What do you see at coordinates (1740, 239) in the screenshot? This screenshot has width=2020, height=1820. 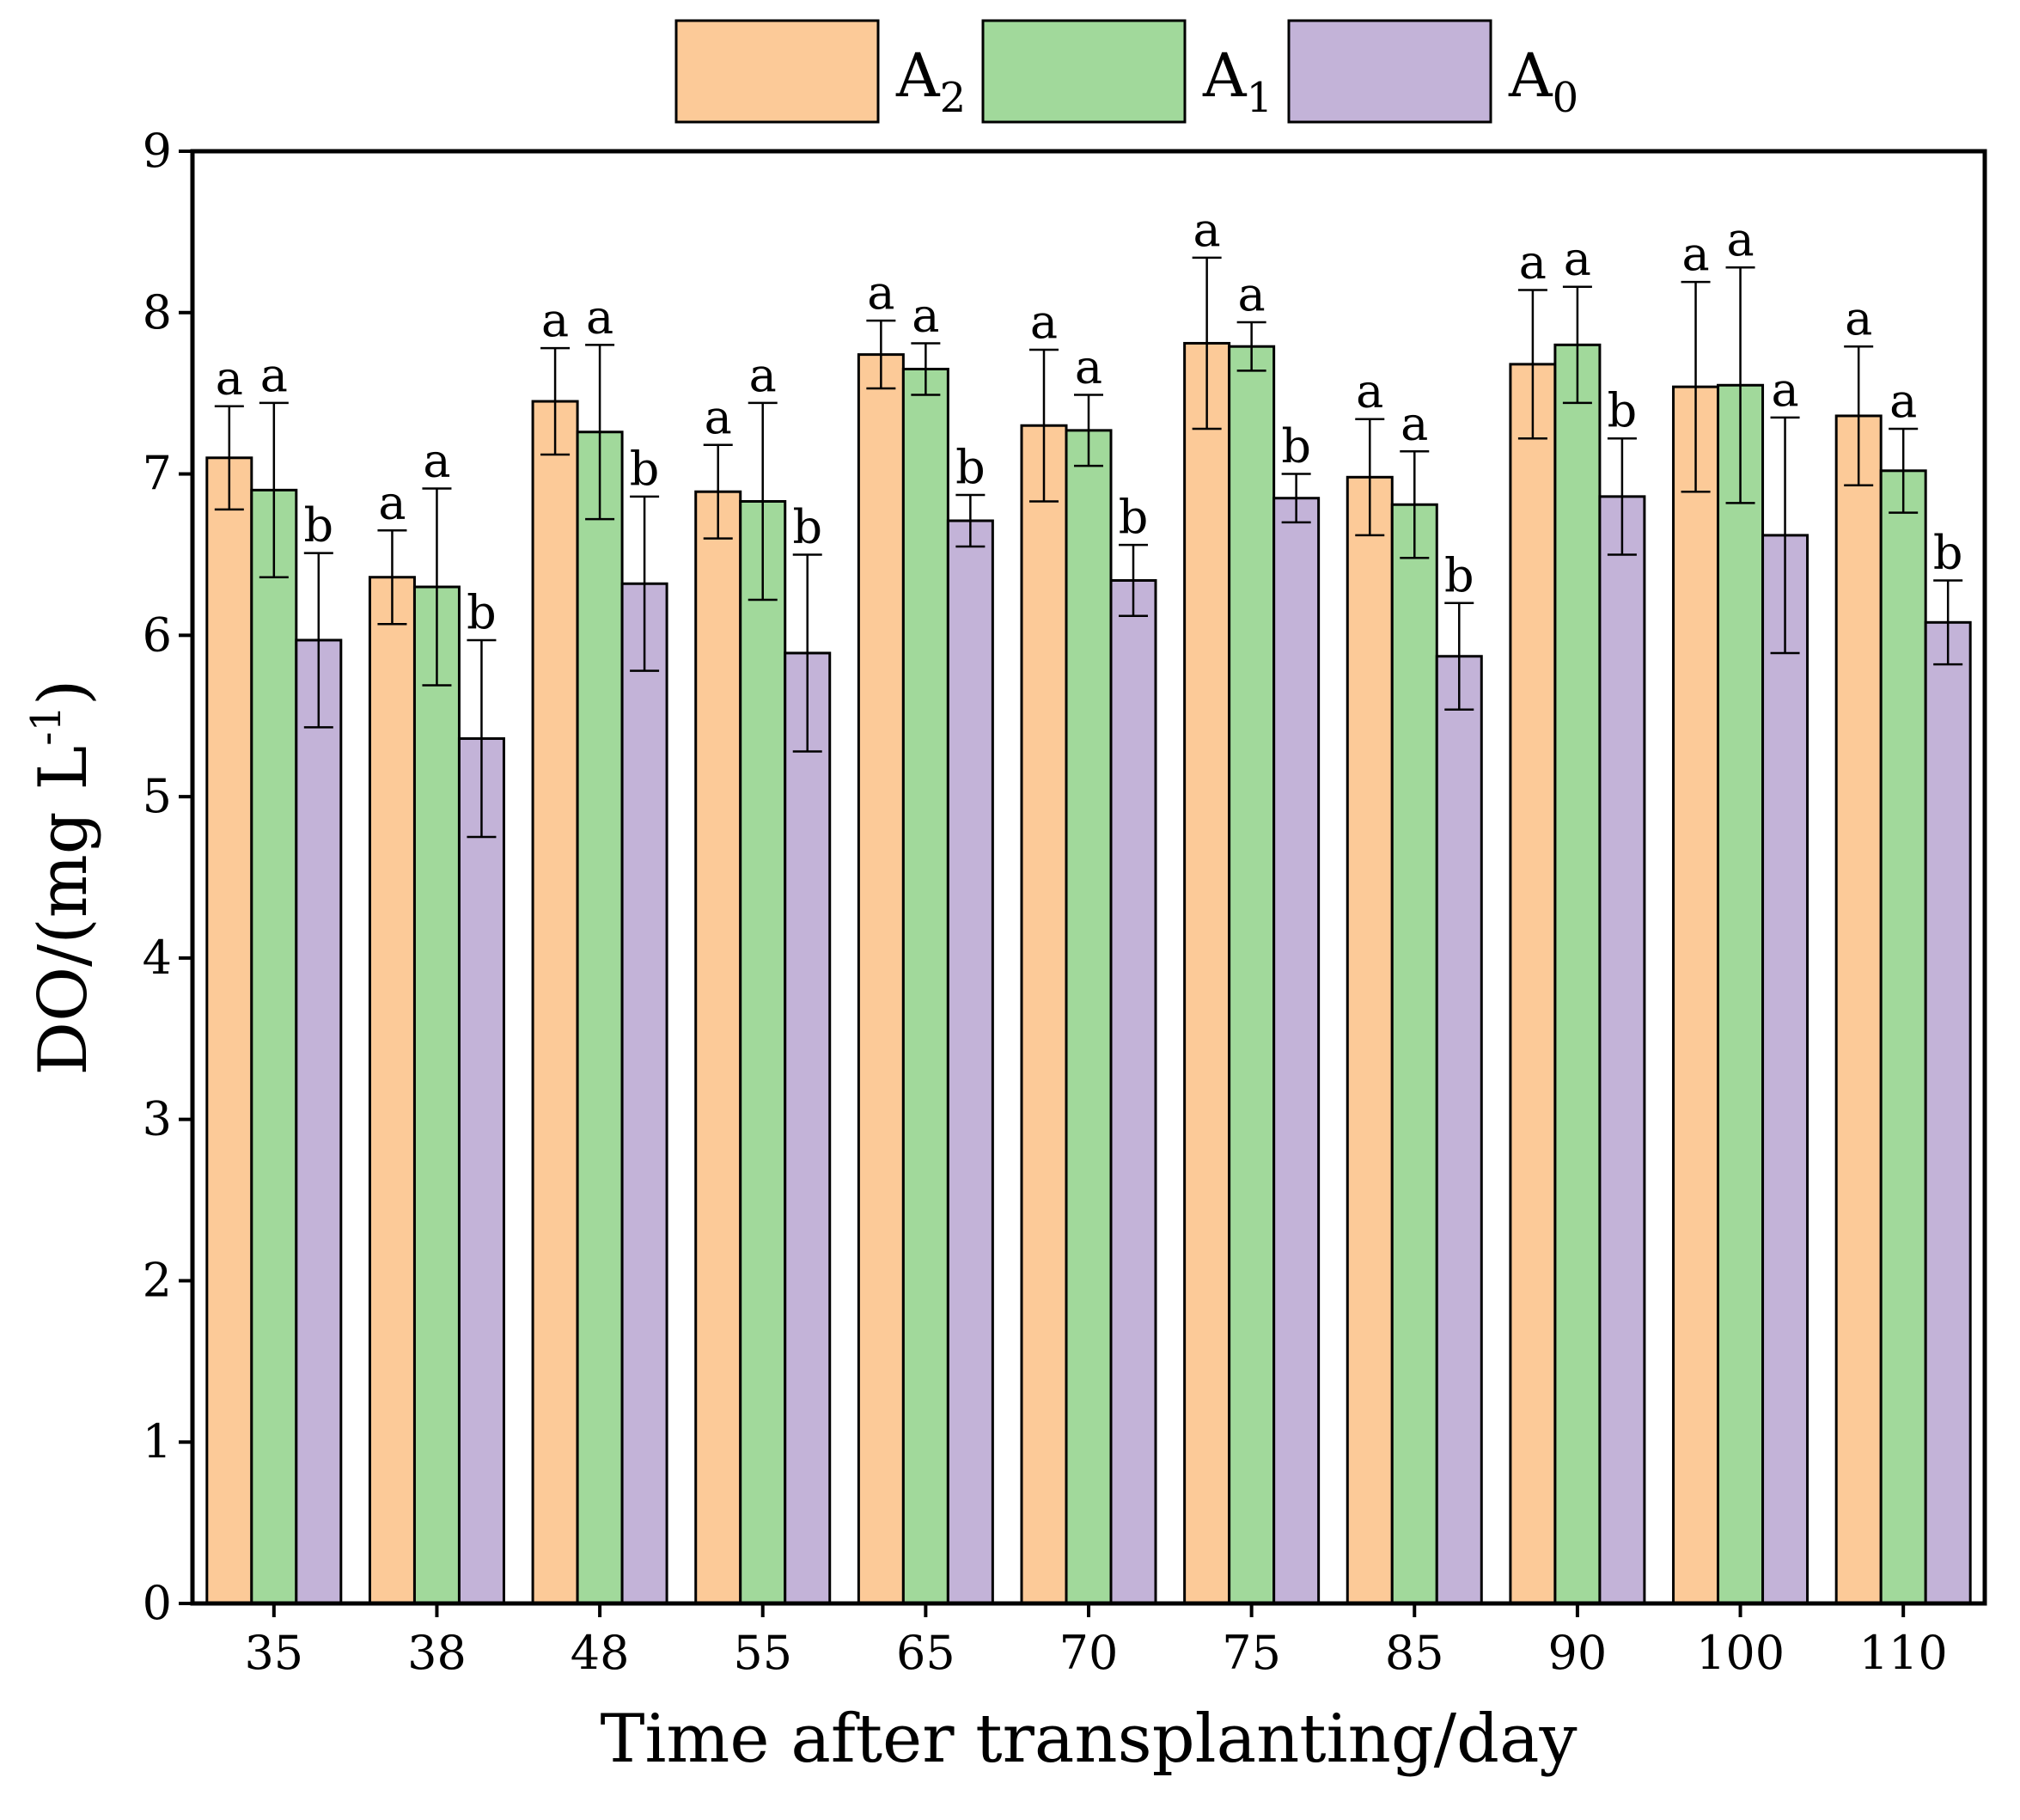 I see `significance-letter-A1-100: a` at bounding box center [1740, 239].